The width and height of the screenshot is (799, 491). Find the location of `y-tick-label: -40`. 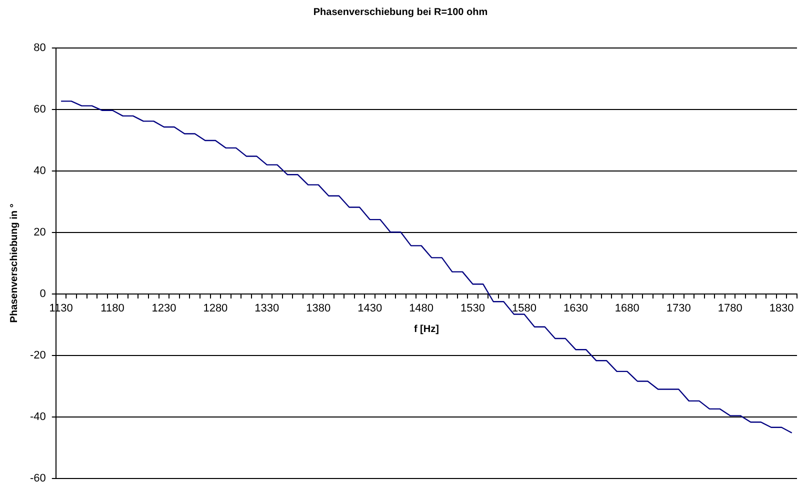

y-tick-label: -40 is located at coordinates (38, 416).